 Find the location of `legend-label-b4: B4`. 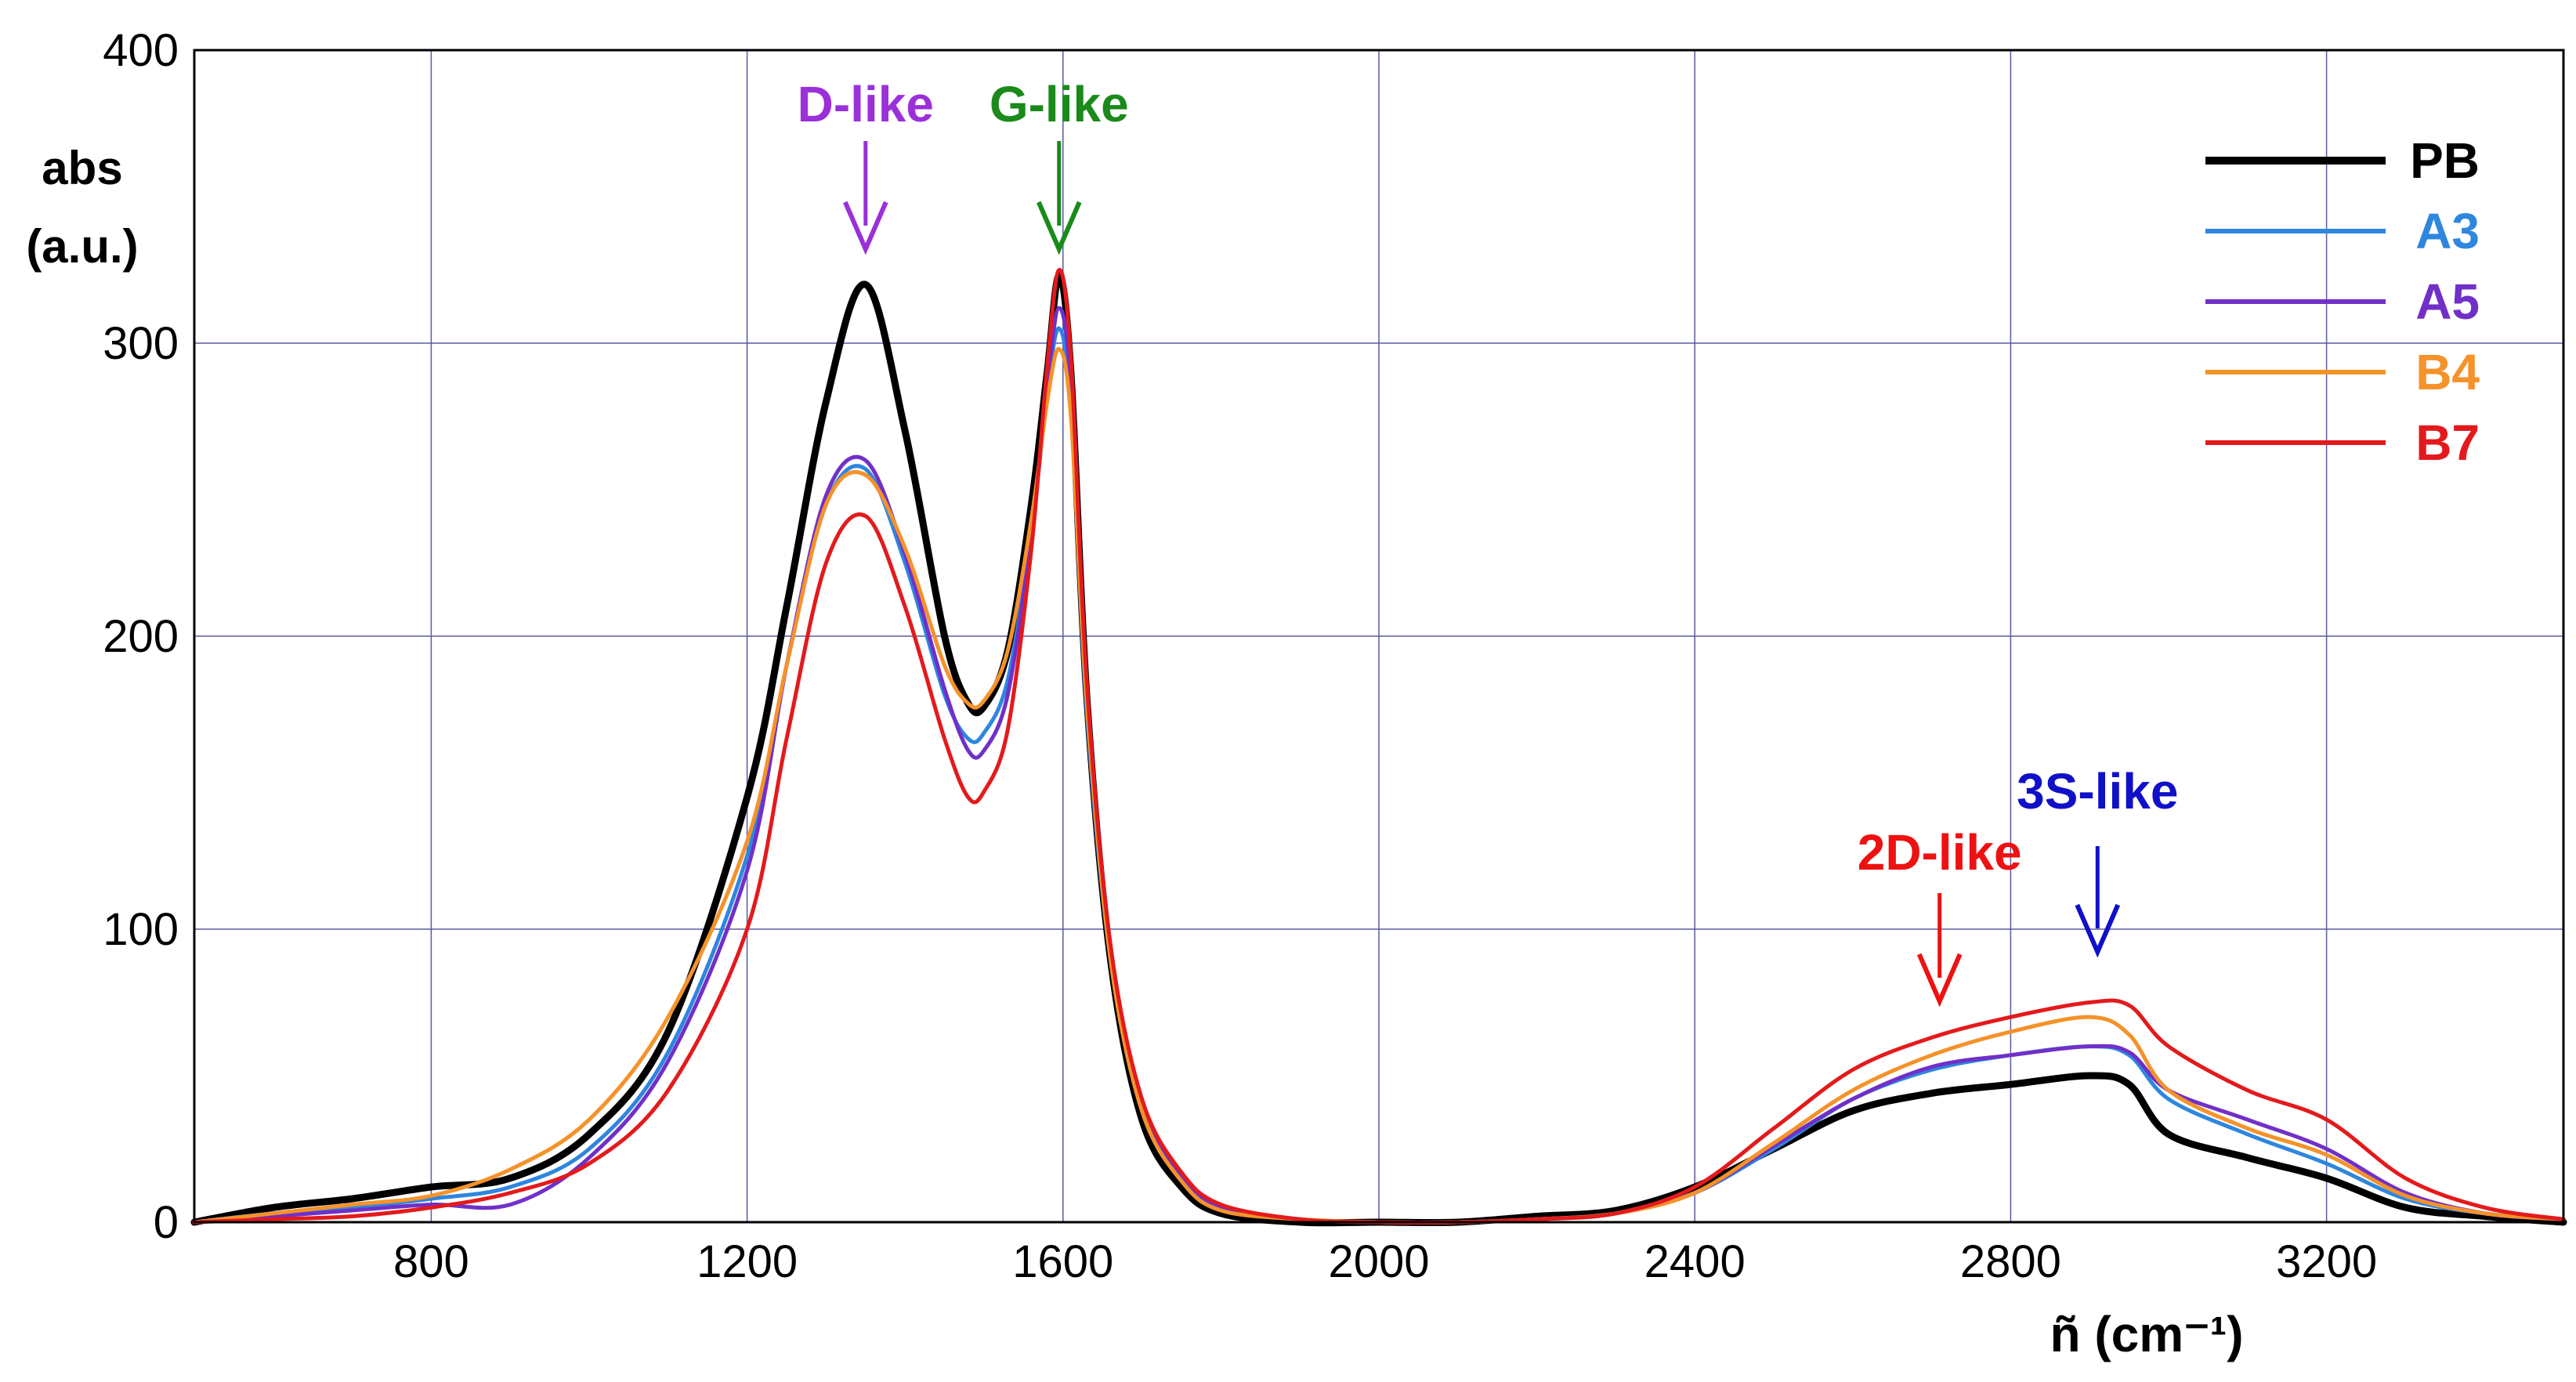

legend-label-b4: B4 is located at coordinates (2448, 372).